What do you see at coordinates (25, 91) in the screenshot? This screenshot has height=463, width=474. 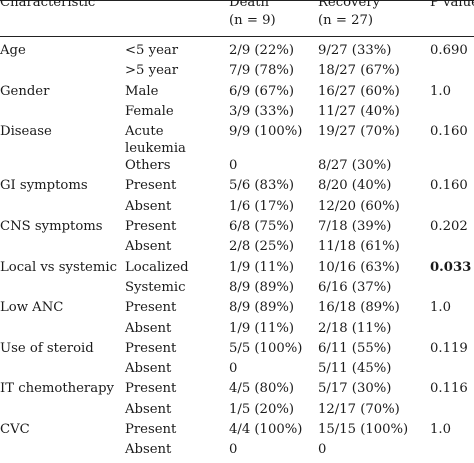 I see `characteristic-cell: Gender` at bounding box center [25, 91].